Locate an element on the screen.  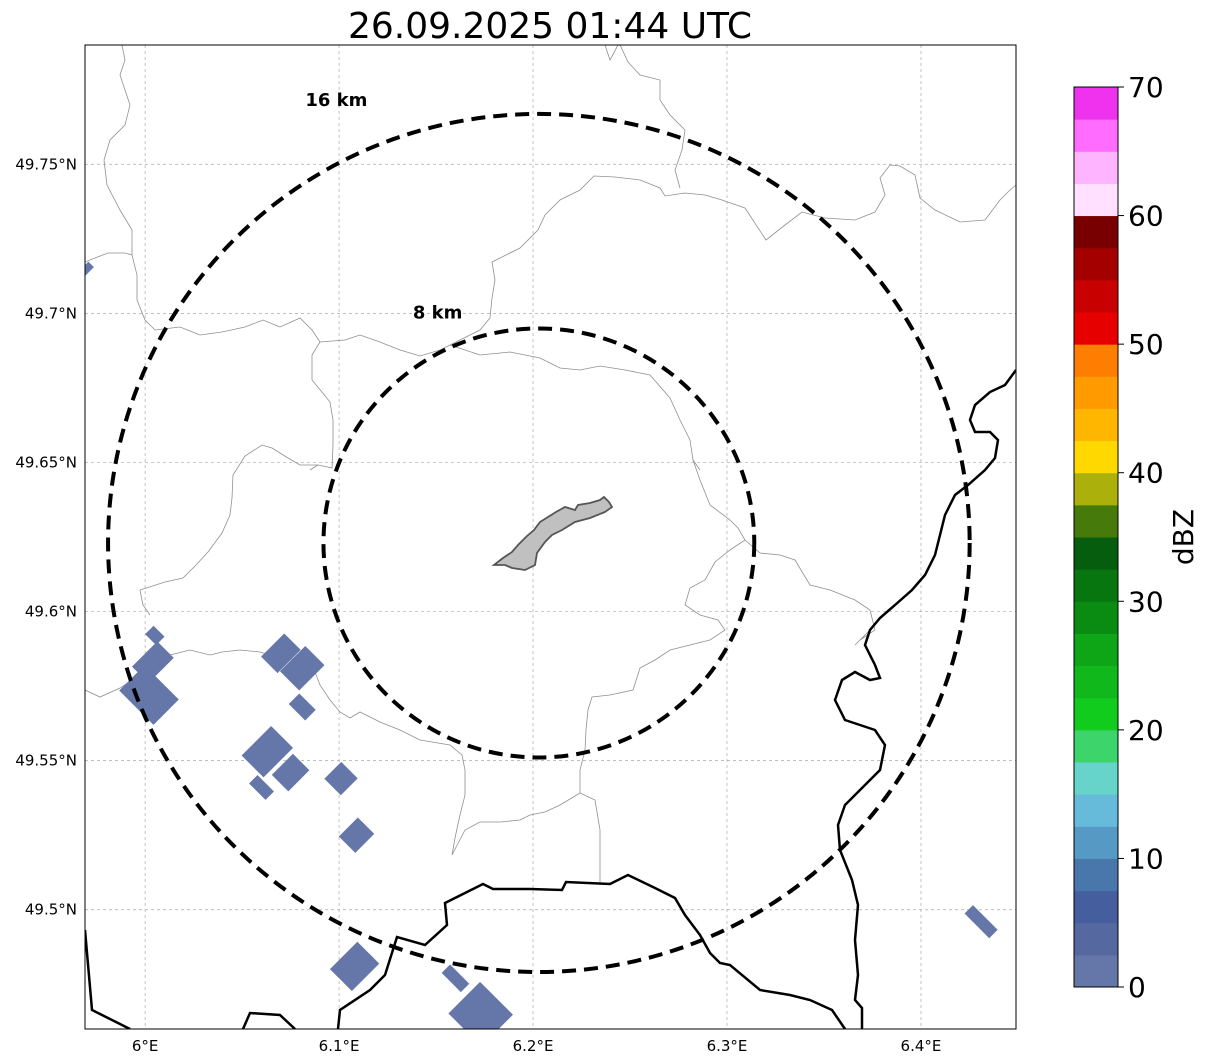
lat-tick-label: 49.65°N is located at coordinates (46, 462).